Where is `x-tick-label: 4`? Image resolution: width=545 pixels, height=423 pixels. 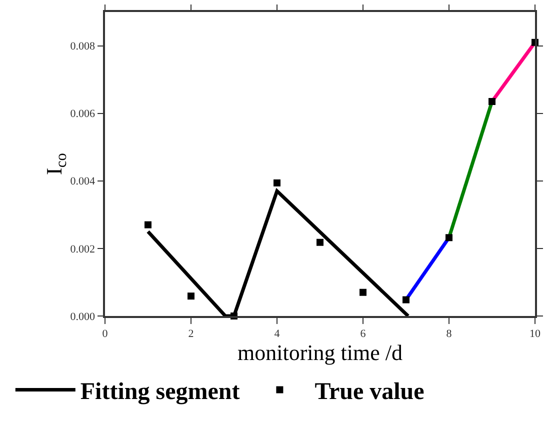
x-tick-label: 4 is located at coordinates (277, 334).